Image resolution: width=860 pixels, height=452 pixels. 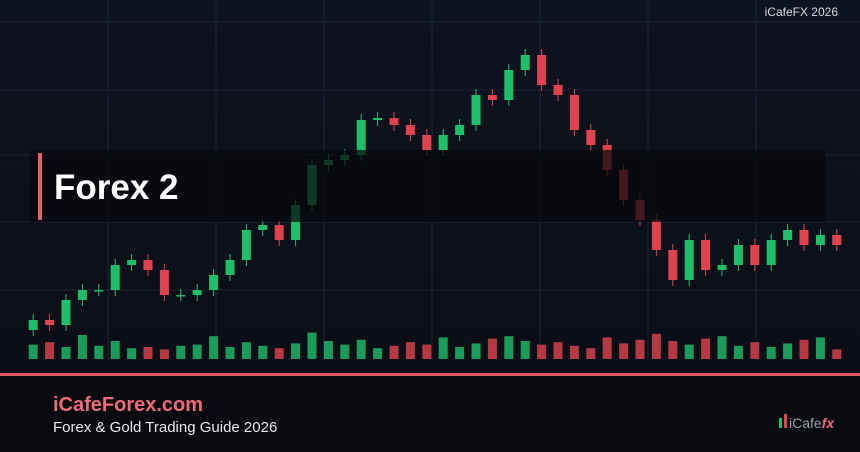 What do you see at coordinates (427, 186) in the screenshot?
I see `title-band` at bounding box center [427, 186].